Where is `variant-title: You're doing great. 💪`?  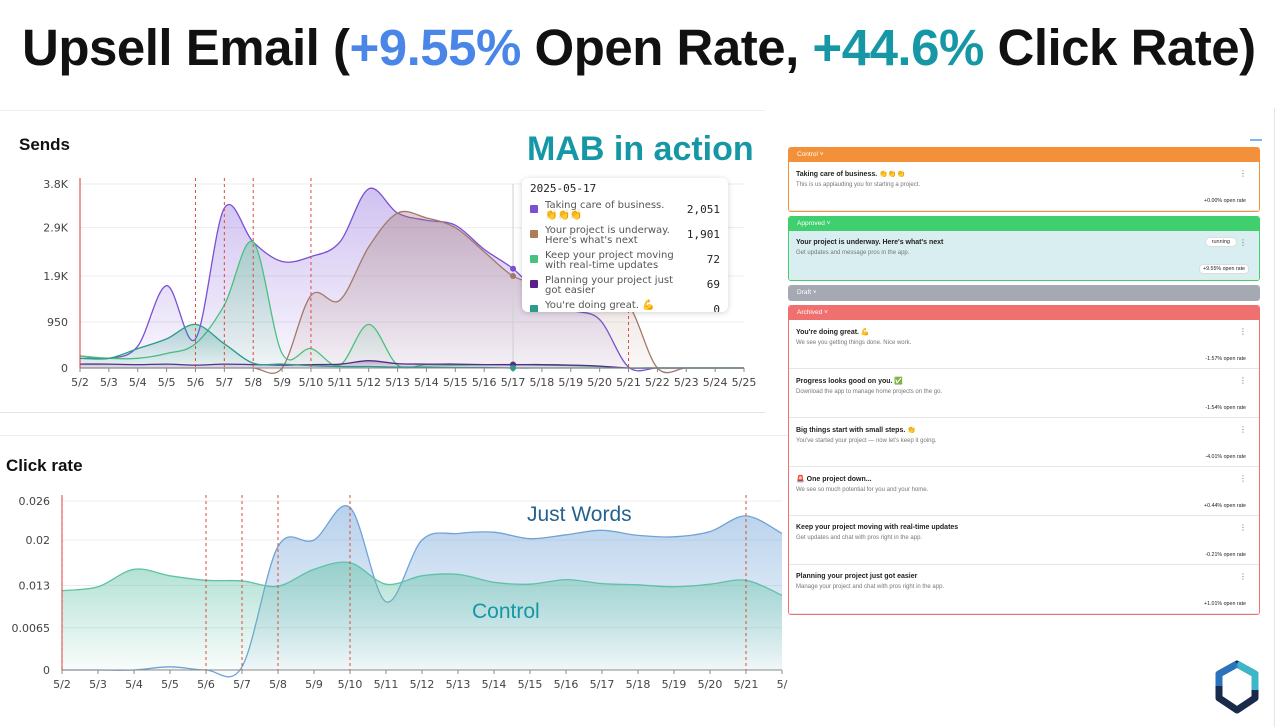
variant-title: You're doing great. 💪 is located at coordinates (833, 332).